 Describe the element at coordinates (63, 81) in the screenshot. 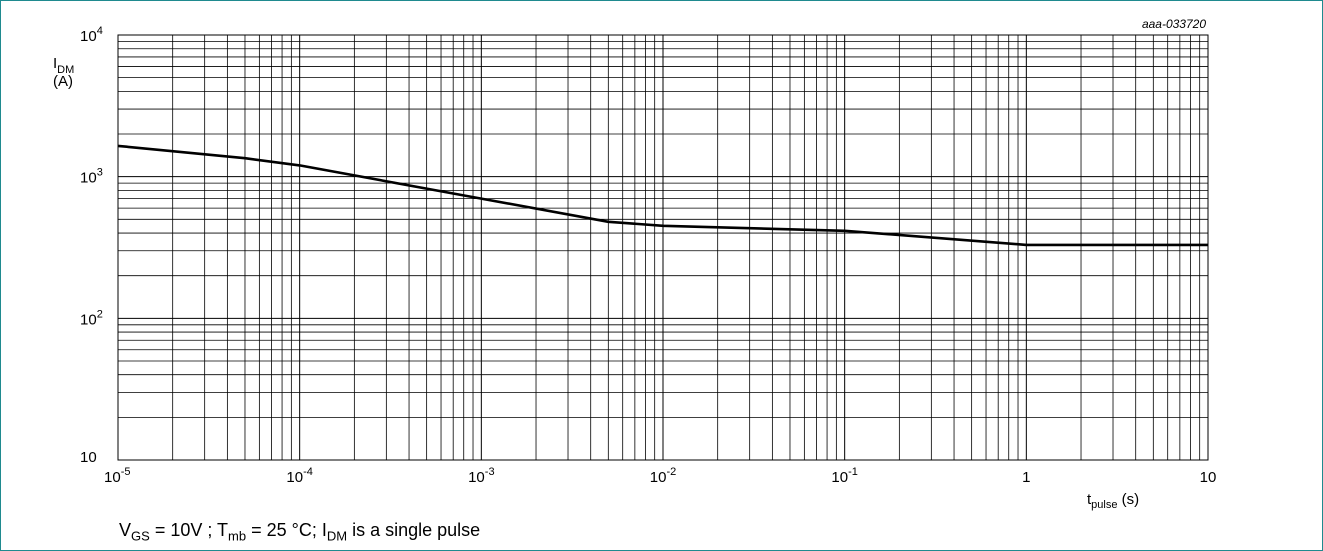

I see `y-axis-unit: (A)` at that location.